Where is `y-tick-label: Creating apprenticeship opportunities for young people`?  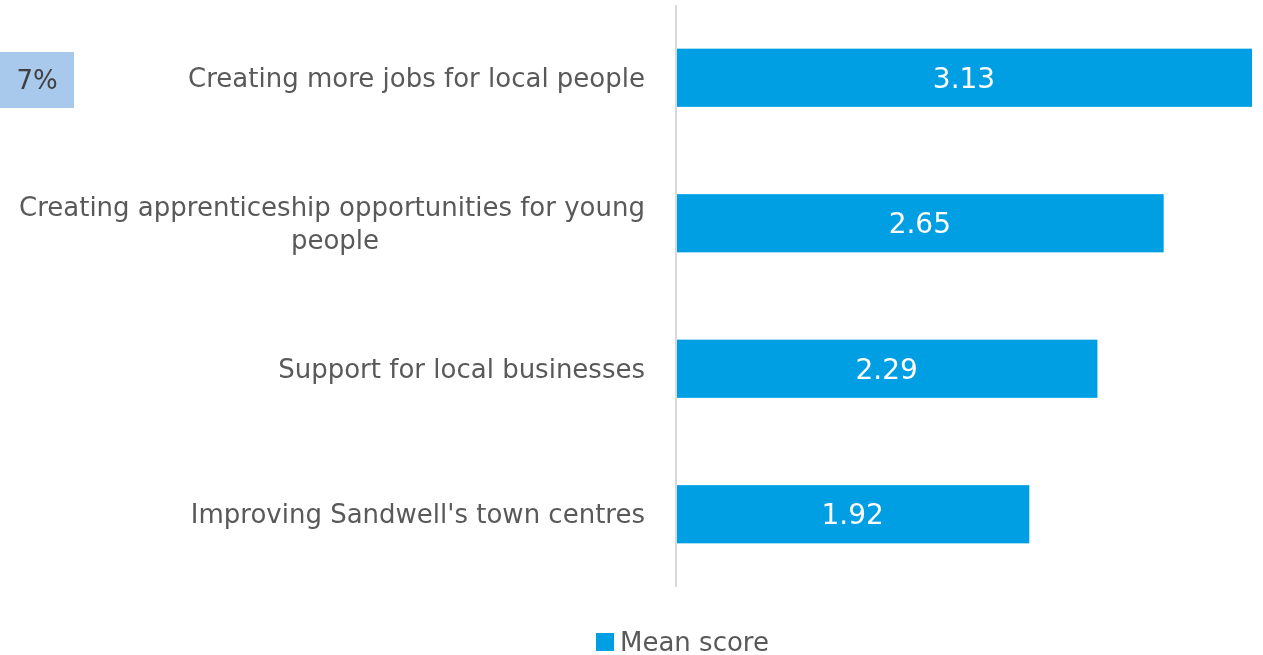 y-tick-label: Creating apprenticeship opportunities for young people is located at coordinates (331, 223).